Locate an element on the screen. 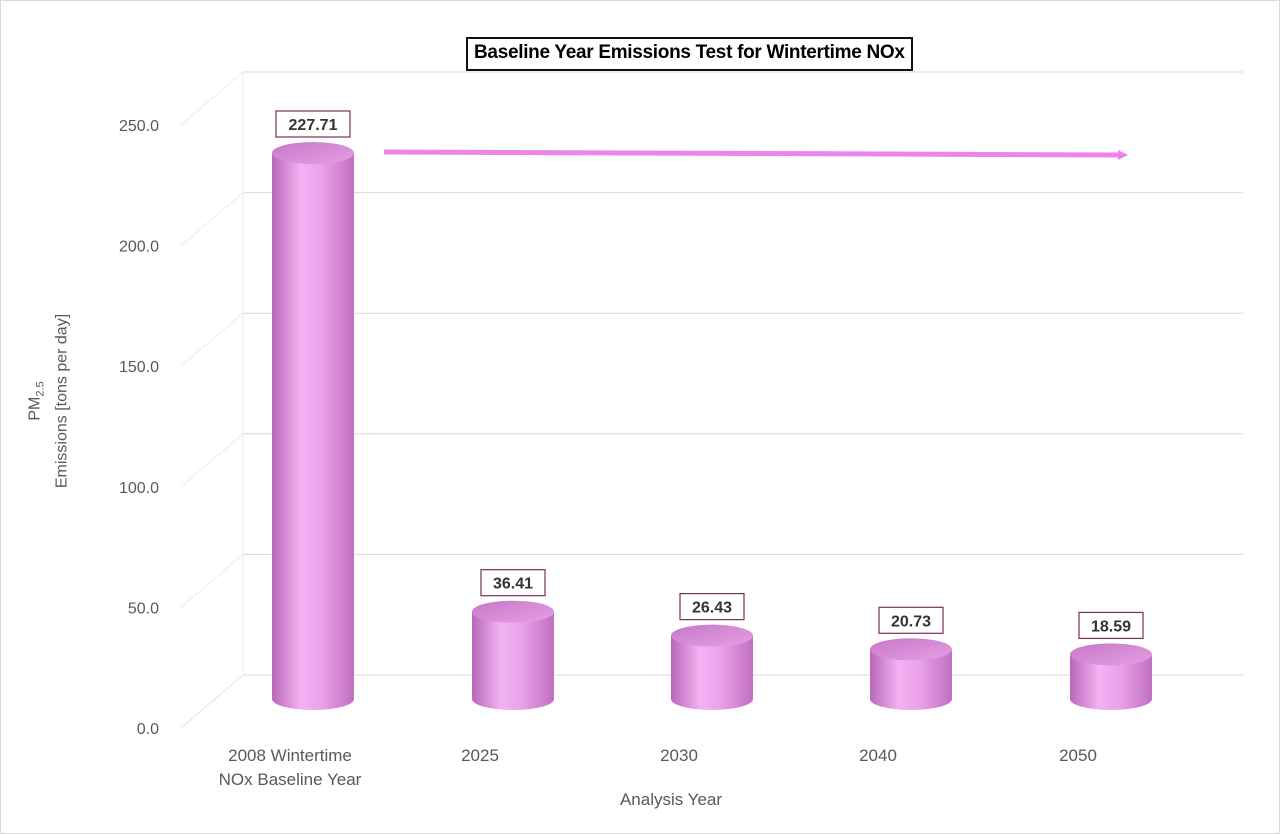 The image size is (1280, 834). data-label: 20.73 is located at coordinates (911, 620).